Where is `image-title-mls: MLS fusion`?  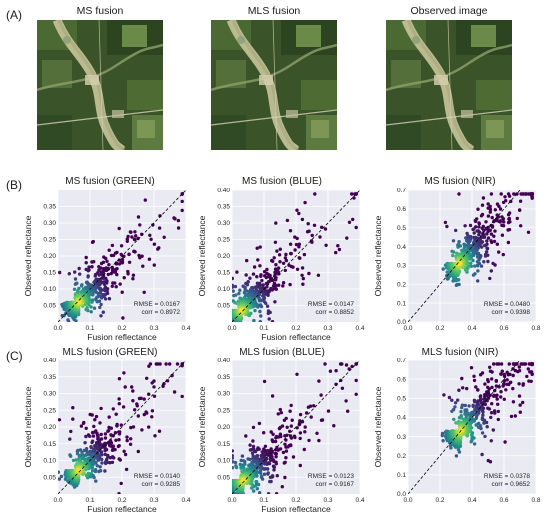 image-title-mls: MLS fusion is located at coordinates (274, 11).